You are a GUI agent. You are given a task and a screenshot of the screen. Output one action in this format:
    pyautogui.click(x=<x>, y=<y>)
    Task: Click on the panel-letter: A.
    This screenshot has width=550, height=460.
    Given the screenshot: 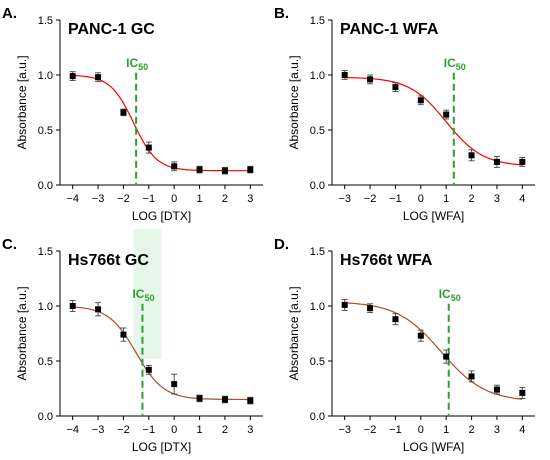 What is the action you would take?
    pyautogui.click(x=9, y=13)
    